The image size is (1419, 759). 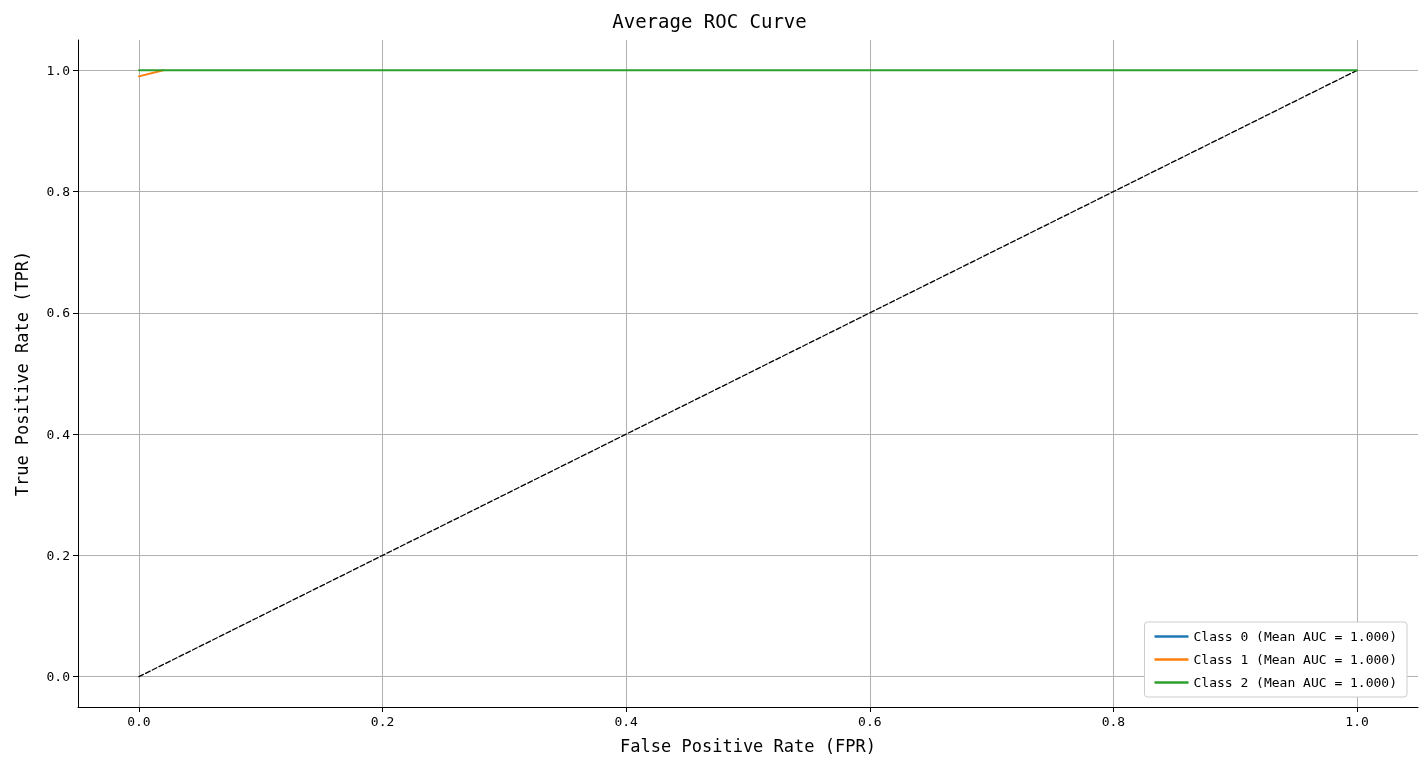 I want to click on legend-label: Class 2 (Mean AUC = 1.000), so click(x=1295, y=682).